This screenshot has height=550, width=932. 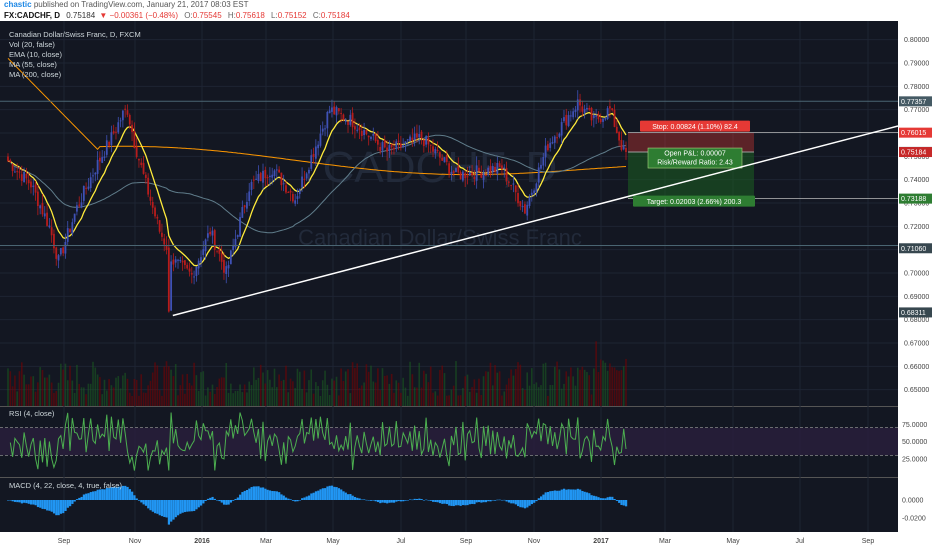 I want to click on time-tick-label: May, so click(x=333, y=541).